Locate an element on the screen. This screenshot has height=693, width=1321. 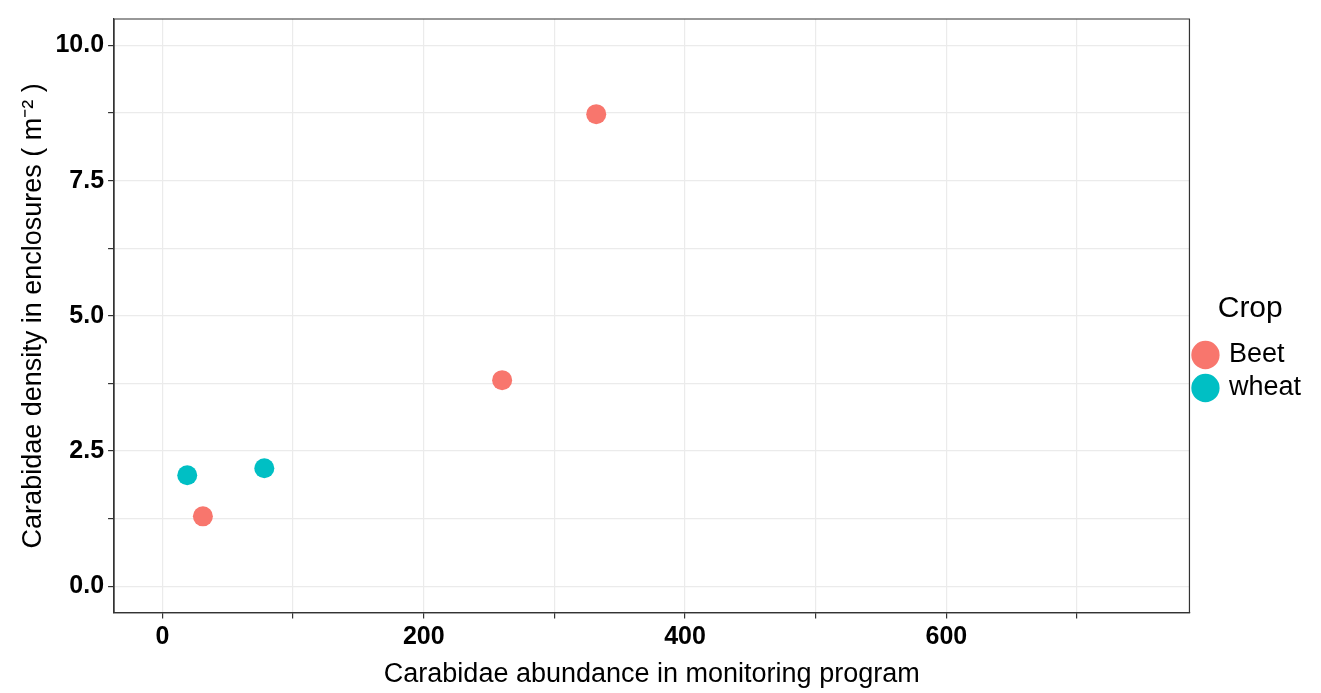
x-tick-label: 600 is located at coordinates (946, 635).